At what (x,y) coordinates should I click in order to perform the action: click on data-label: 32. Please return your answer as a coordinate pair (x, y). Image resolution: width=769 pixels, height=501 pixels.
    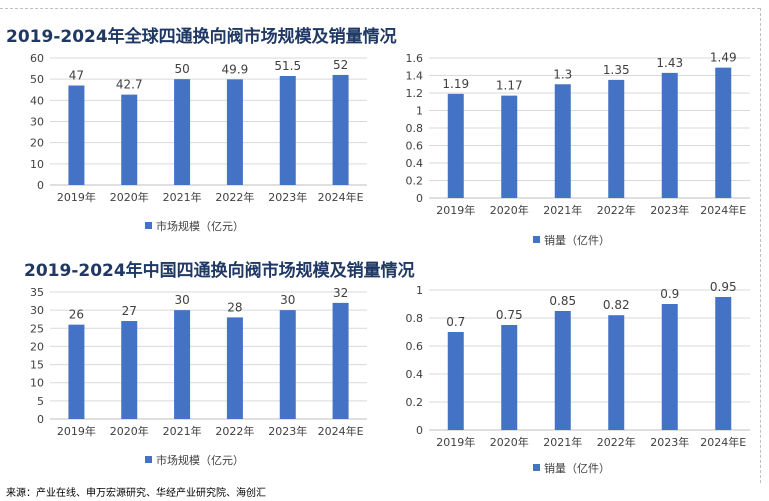
    Looking at the image, I should click on (340, 293).